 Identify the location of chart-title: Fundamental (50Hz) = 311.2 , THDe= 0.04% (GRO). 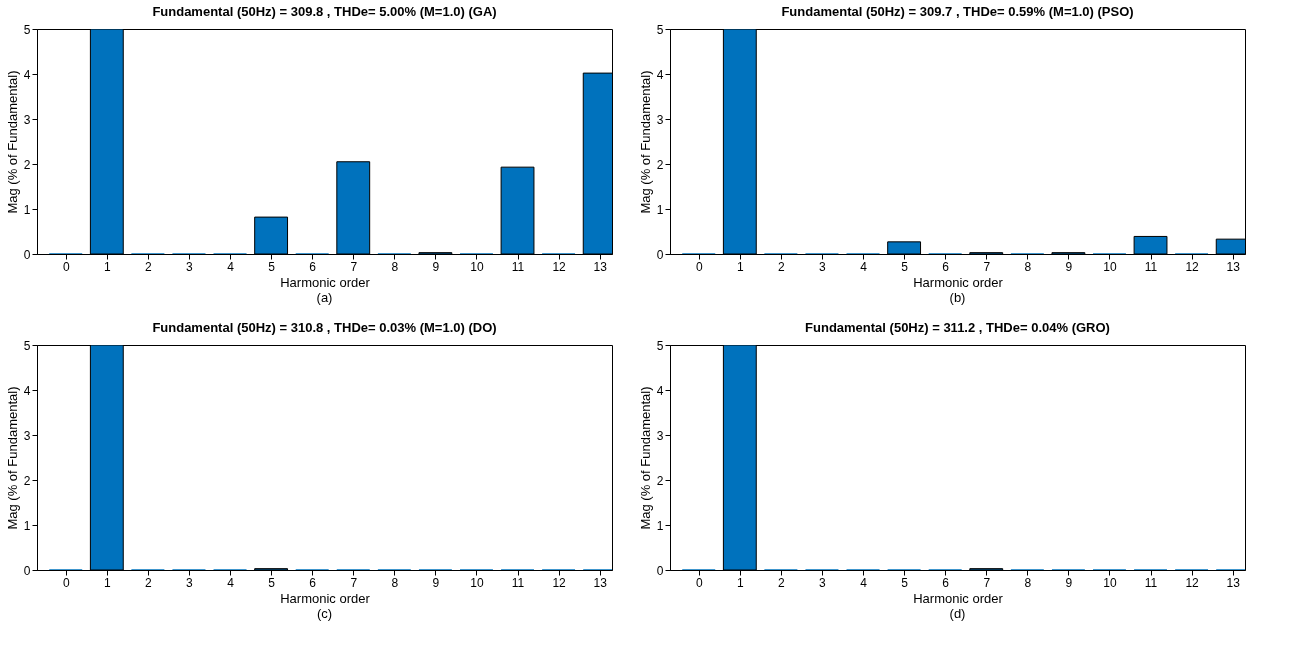
(957, 327).